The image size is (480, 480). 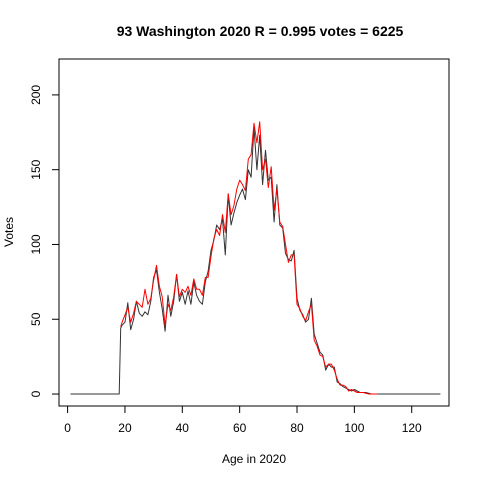 I want to click on x-axis: 0 20 40 60 80 100 120, so click(x=243, y=420).